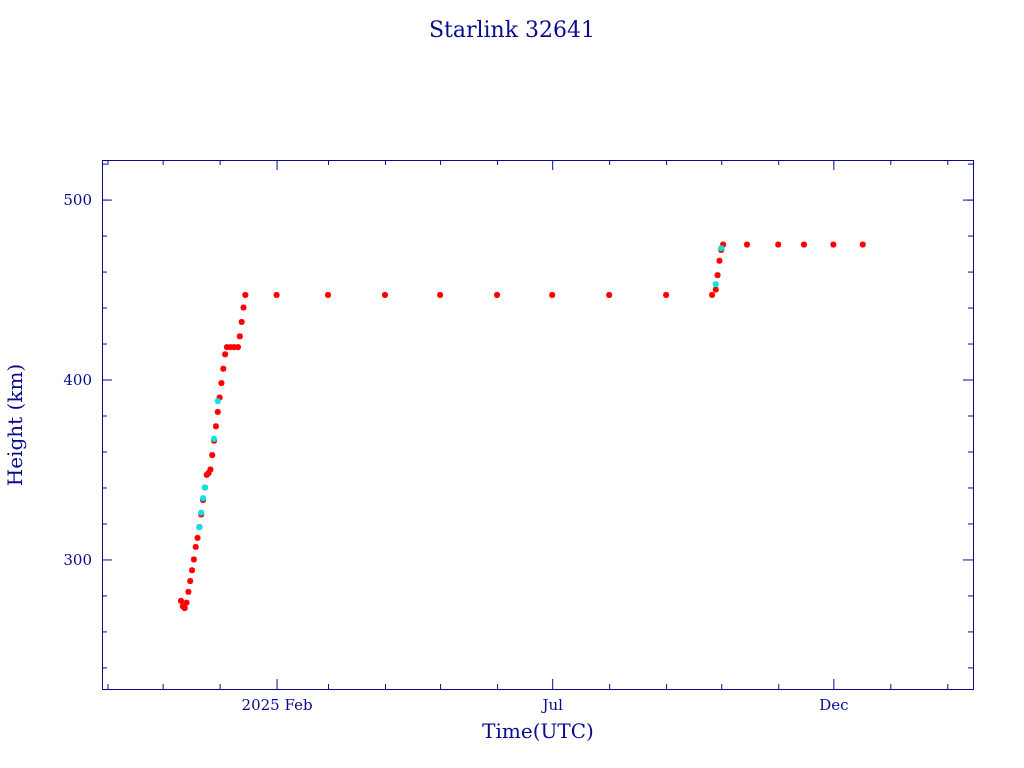 The height and width of the screenshot is (768, 1024). What do you see at coordinates (512, 30) in the screenshot?
I see `chart-title: Starlink 32641` at bounding box center [512, 30].